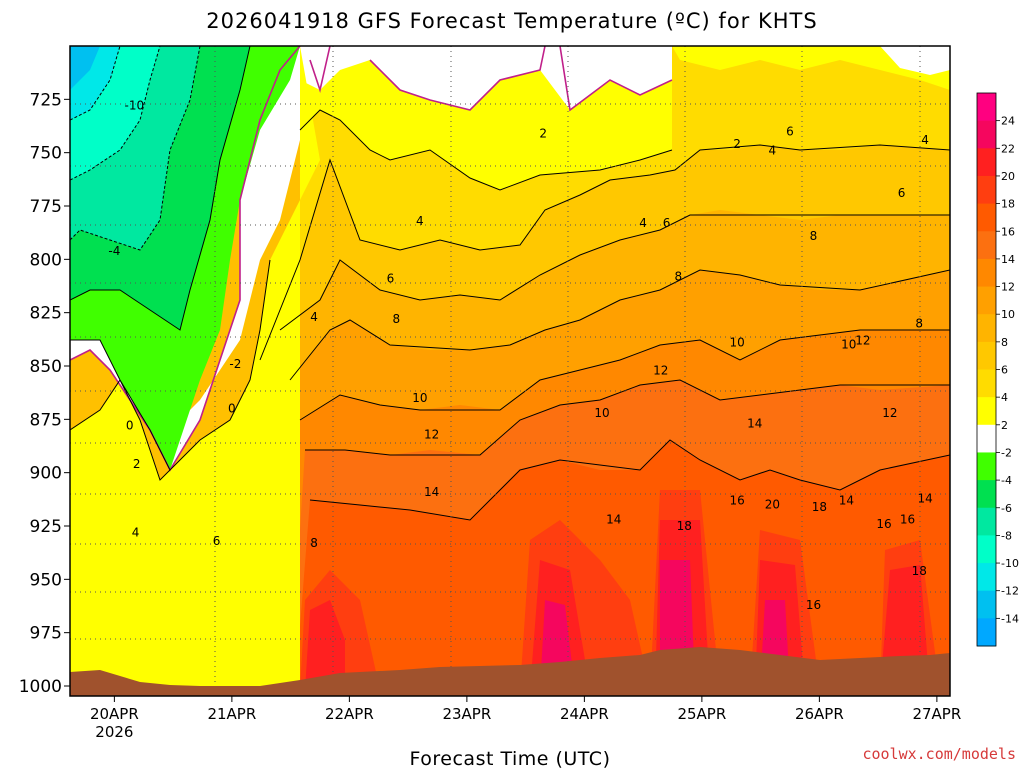  I want to click on credit-label: coolwx.com/models, so click(939, 754).